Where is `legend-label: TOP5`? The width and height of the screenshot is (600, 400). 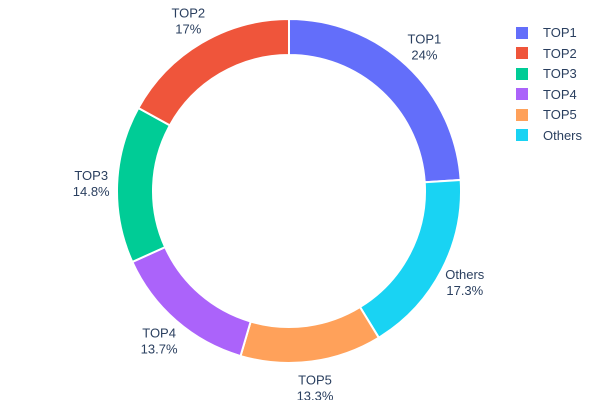
legend-label: TOP5 is located at coordinates (560, 114).